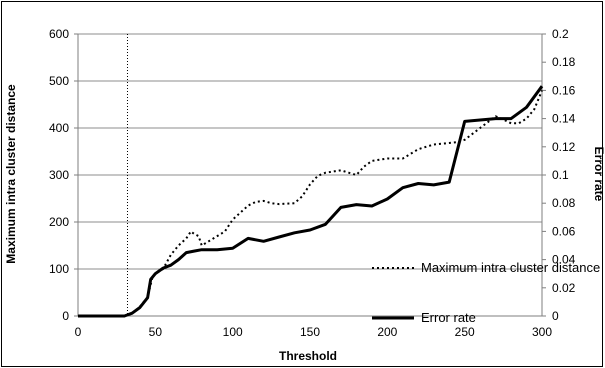  Describe the element at coordinates (59, 128) in the screenshot. I see `y-left-tick-label: 400` at that location.